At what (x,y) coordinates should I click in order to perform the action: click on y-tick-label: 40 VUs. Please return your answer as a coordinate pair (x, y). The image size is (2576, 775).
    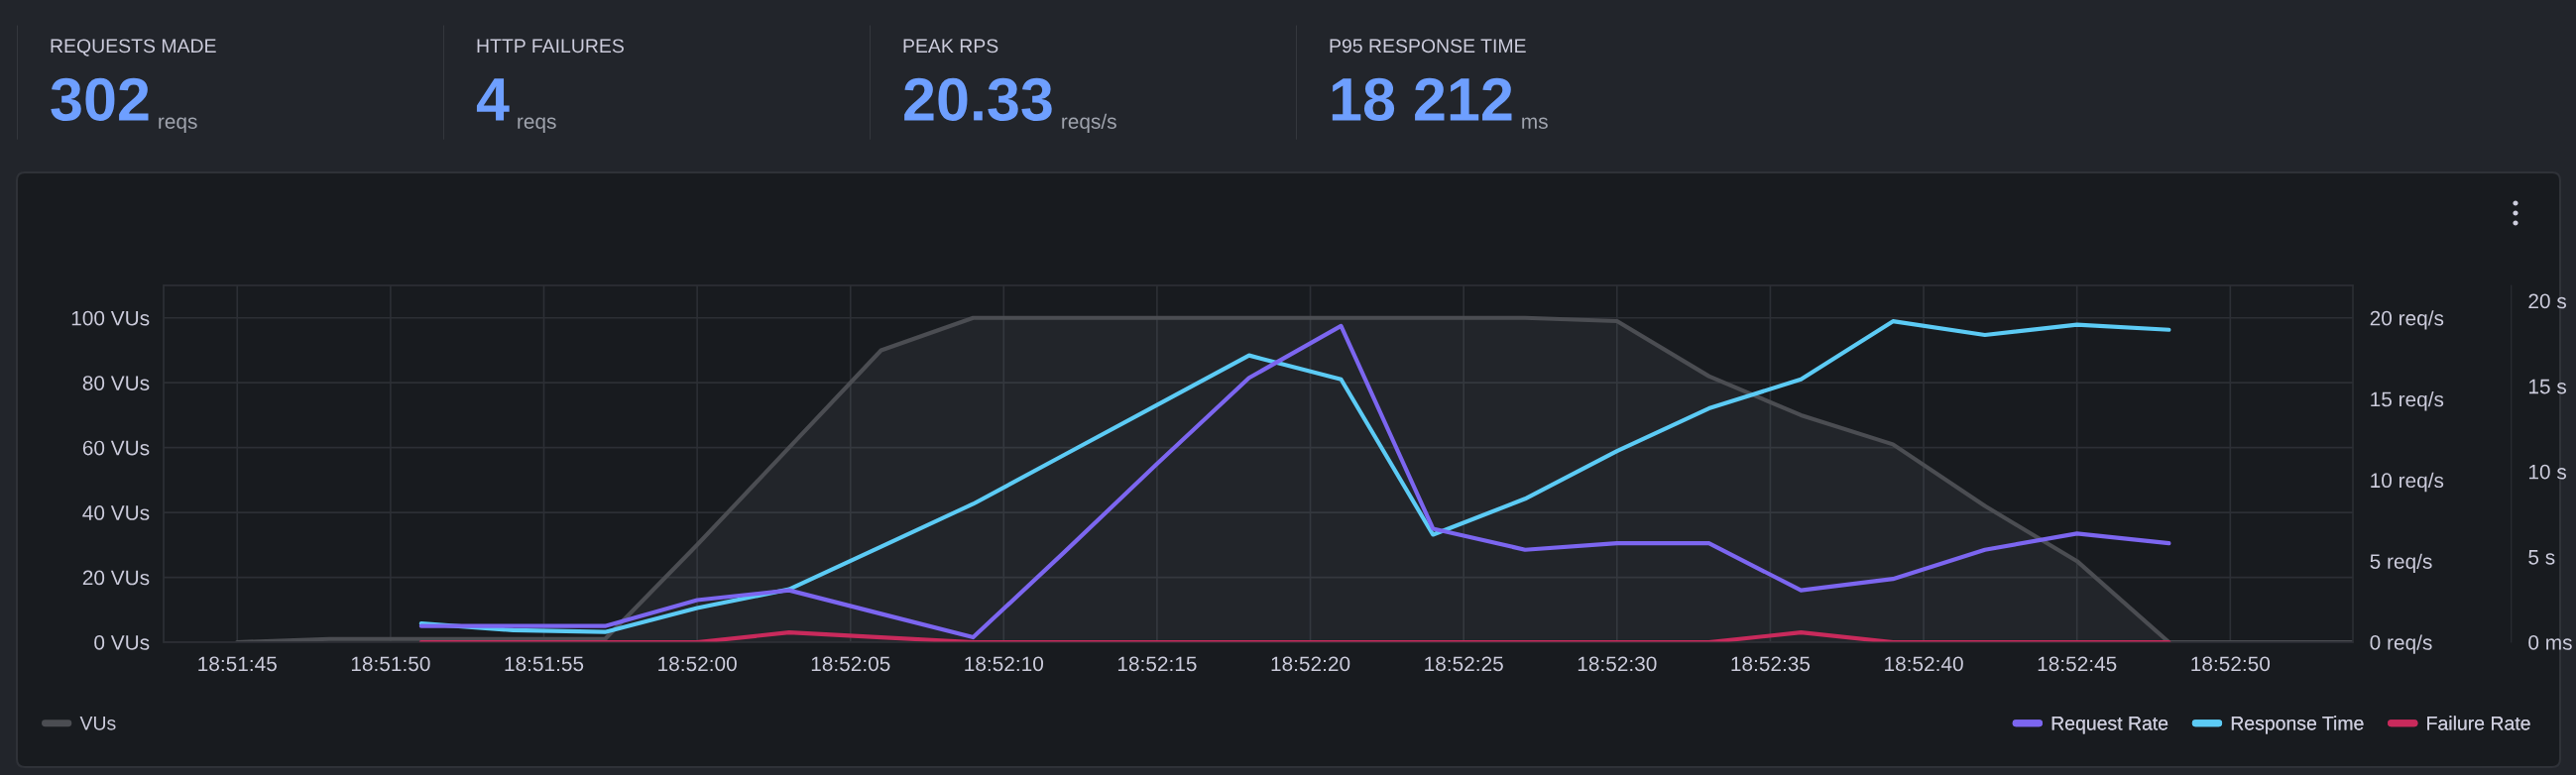
    Looking at the image, I should click on (116, 512).